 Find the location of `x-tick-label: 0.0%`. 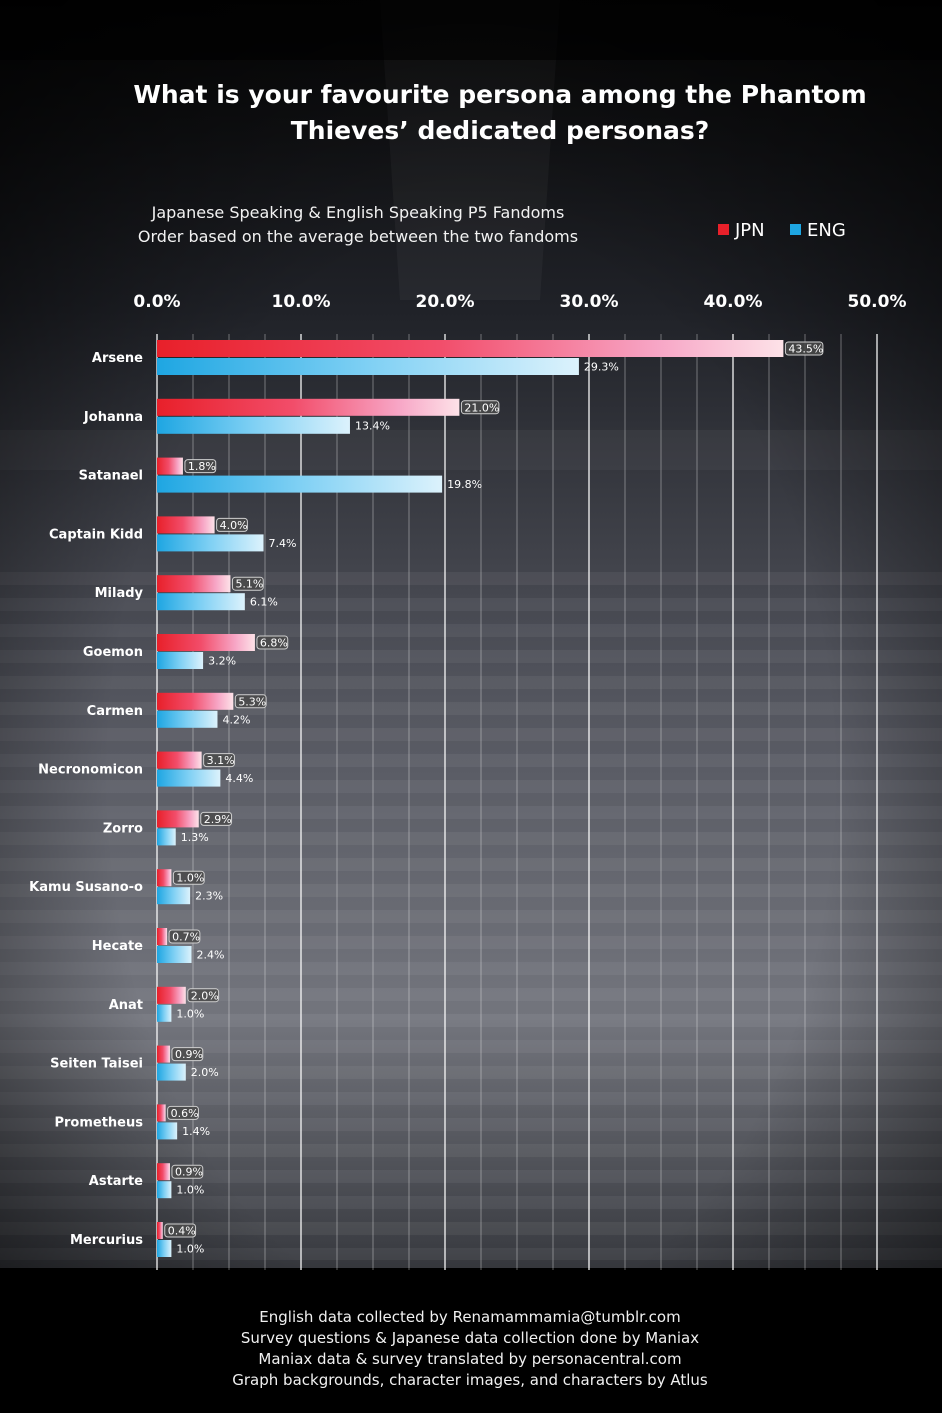

x-tick-label: 0.0% is located at coordinates (156, 302).